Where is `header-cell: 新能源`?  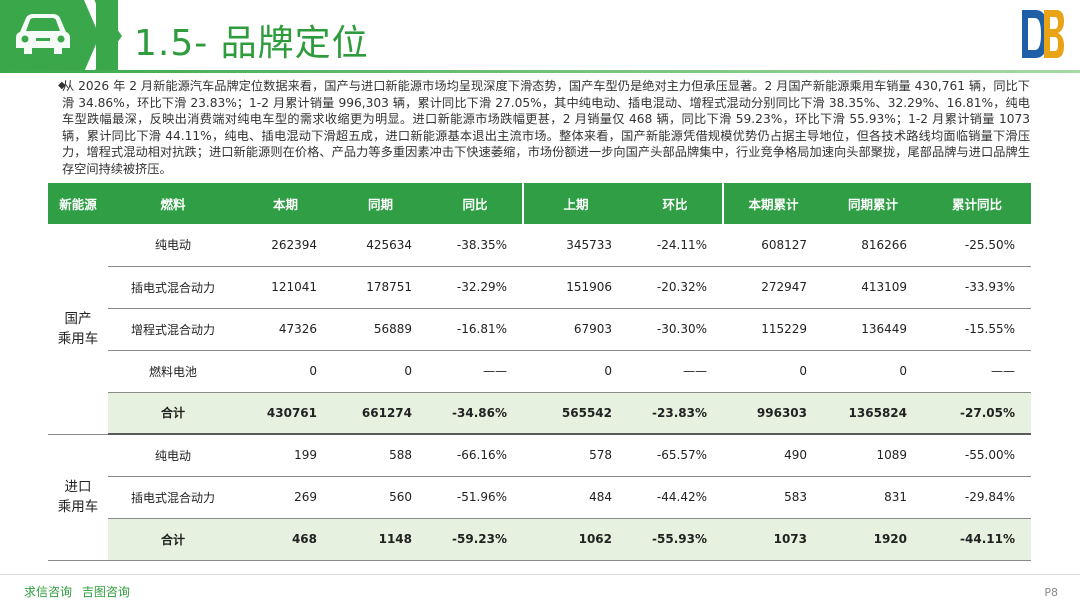
header-cell: 新能源 is located at coordinates (78, 203).